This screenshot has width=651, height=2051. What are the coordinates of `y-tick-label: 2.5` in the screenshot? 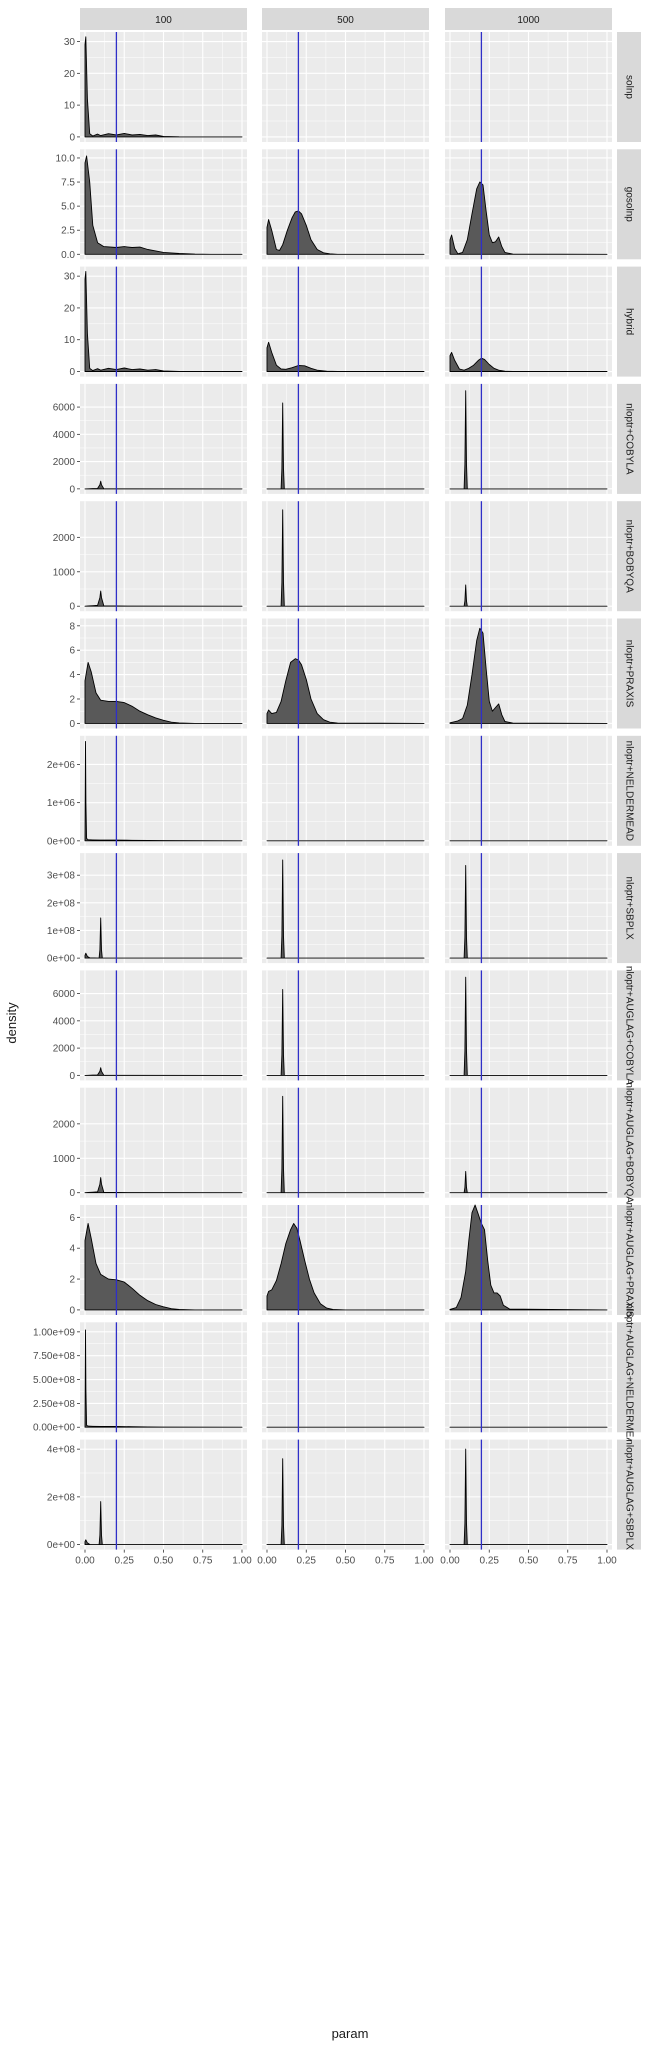 It's located at (68, 231).